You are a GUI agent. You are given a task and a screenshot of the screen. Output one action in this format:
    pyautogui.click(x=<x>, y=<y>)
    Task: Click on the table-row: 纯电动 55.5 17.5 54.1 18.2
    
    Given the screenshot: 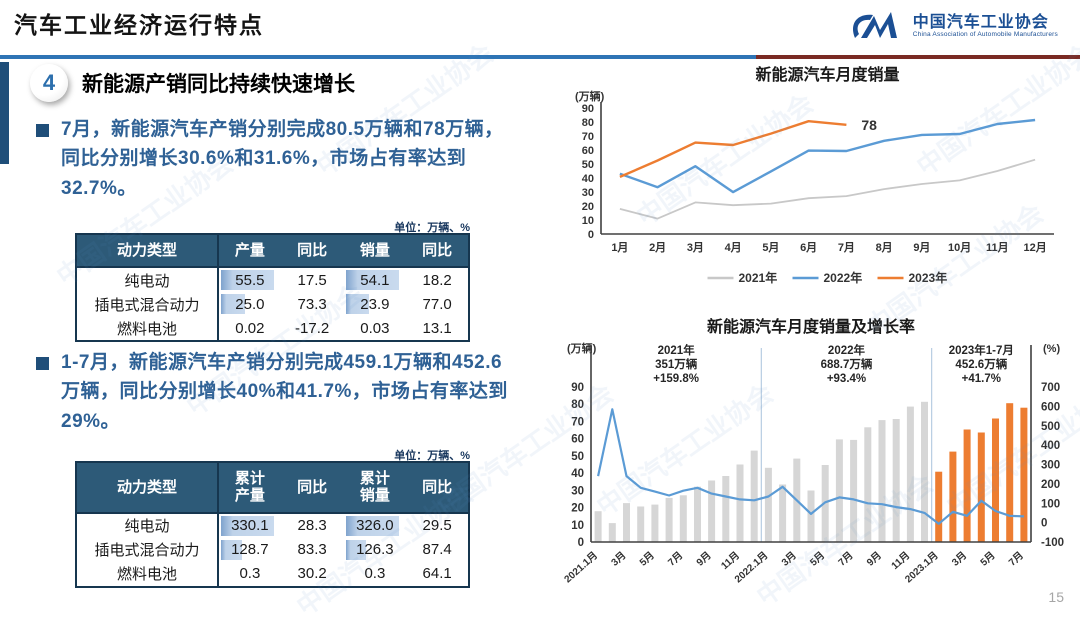 What is the action you would take?
    pyautogui.click(x=272, y=280)
    